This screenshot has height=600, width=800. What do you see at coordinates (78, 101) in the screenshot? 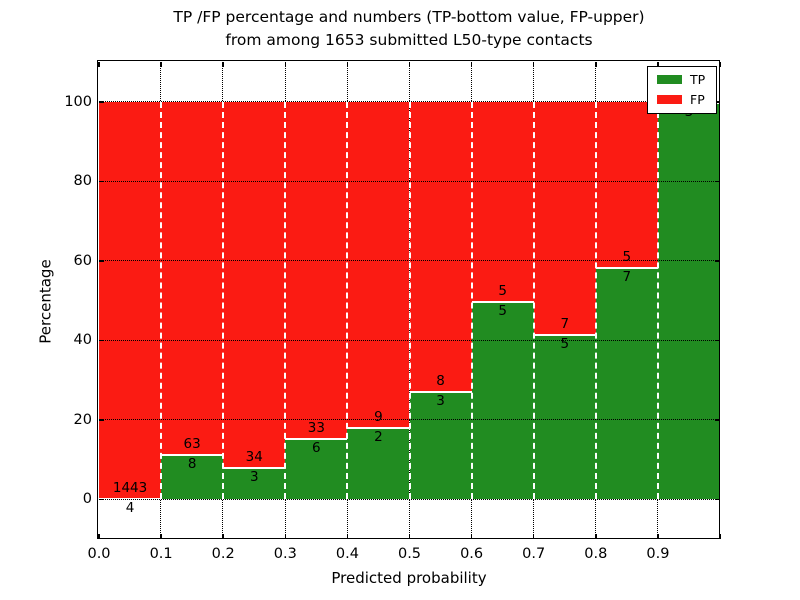
I see `y-tick-label: 100` at bounding box center [78, 101].